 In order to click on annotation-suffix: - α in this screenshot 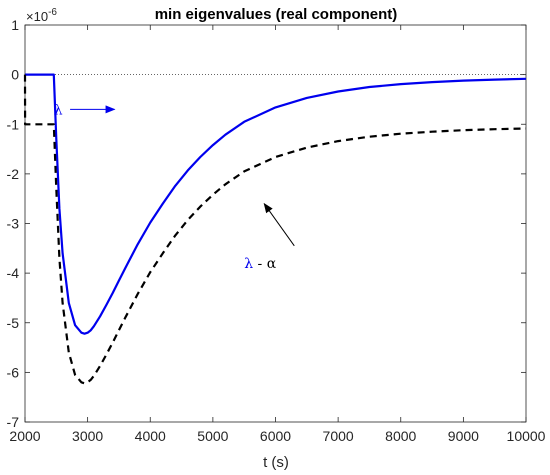, I will do `click(265, 264)`.